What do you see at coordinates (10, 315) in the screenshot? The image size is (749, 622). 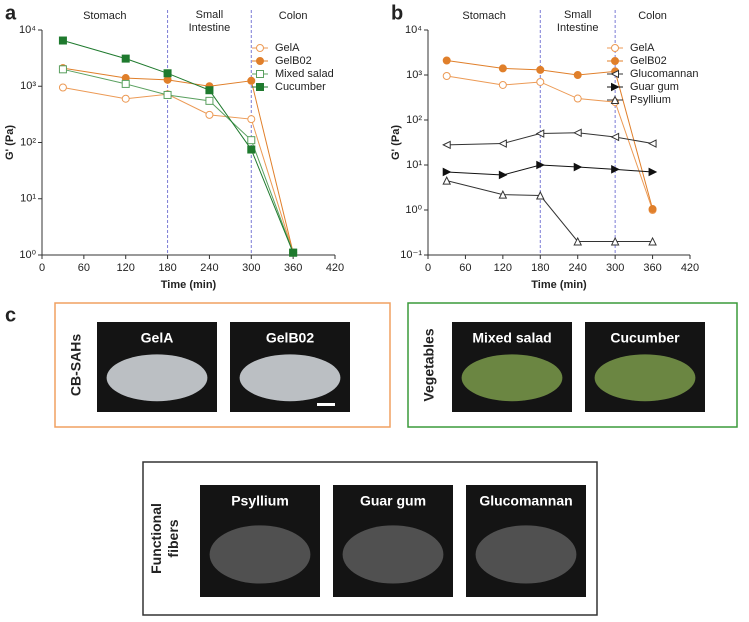 I see `panel-label: c` at bounding box center [10, 315].